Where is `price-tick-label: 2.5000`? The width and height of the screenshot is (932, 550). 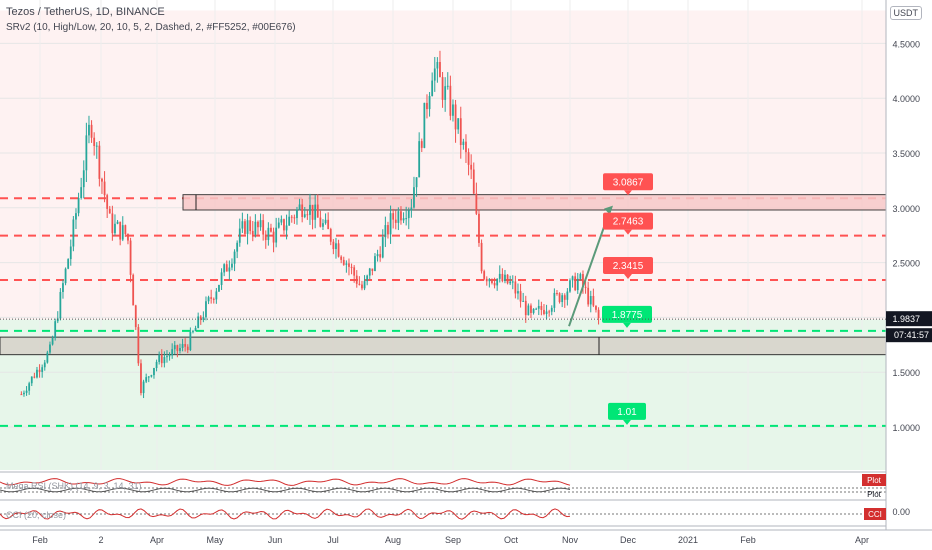
price-tick-label: 2.5000 is located at coordinates (906, 264).